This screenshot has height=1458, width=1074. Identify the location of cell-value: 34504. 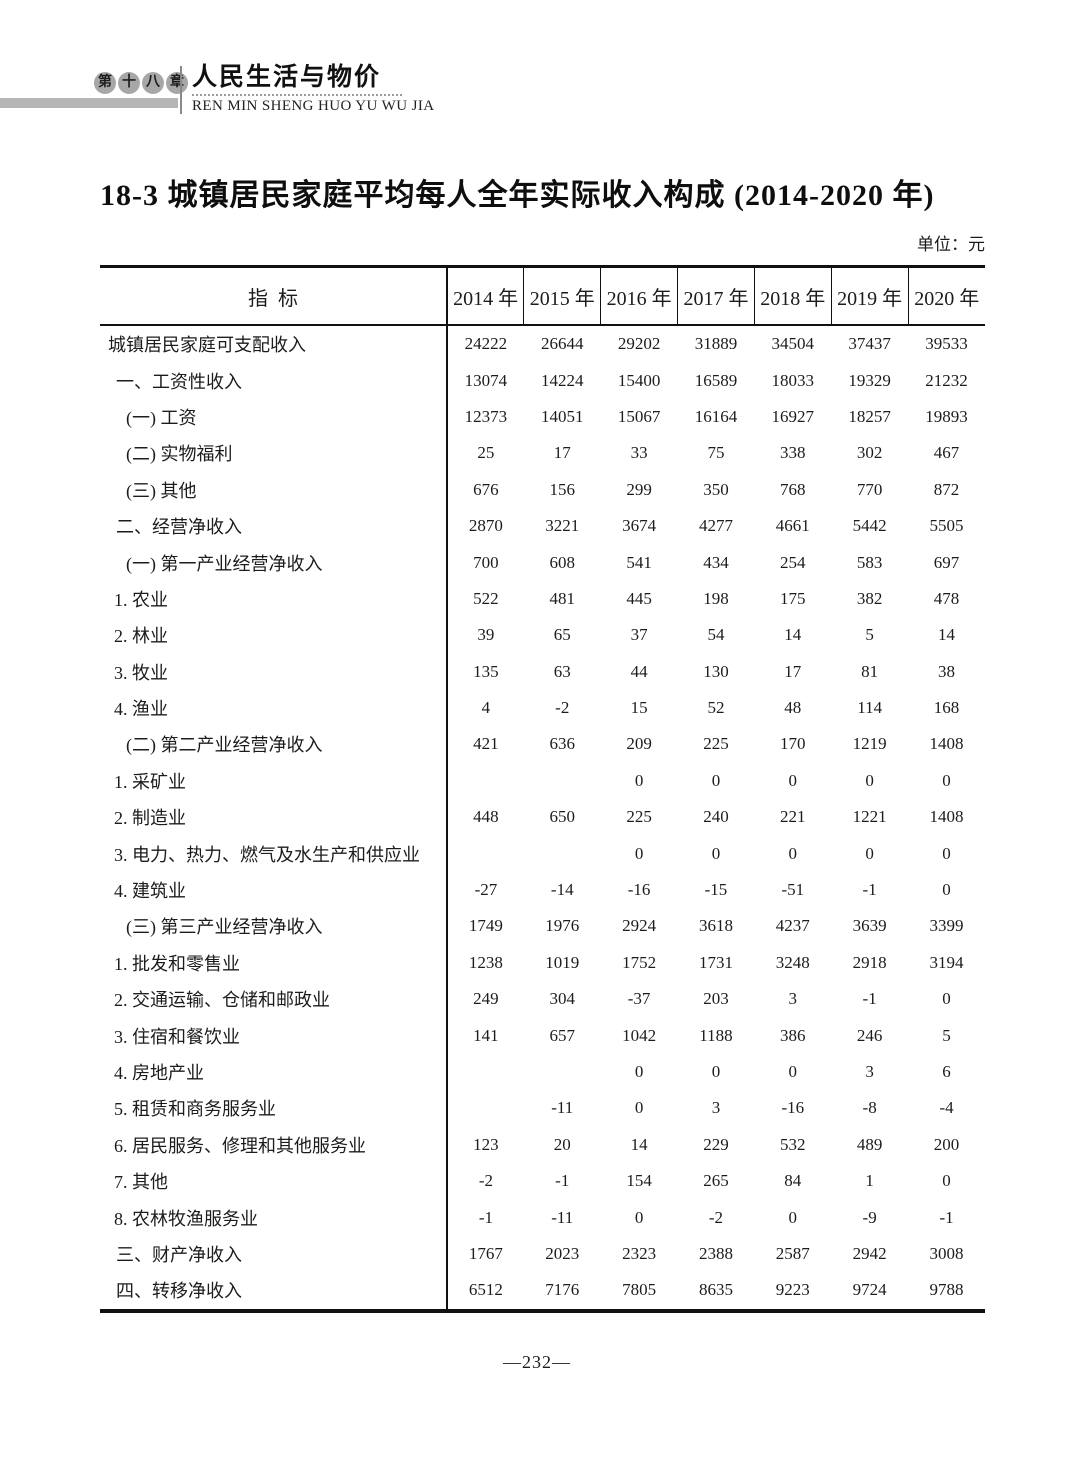
(793, 344).